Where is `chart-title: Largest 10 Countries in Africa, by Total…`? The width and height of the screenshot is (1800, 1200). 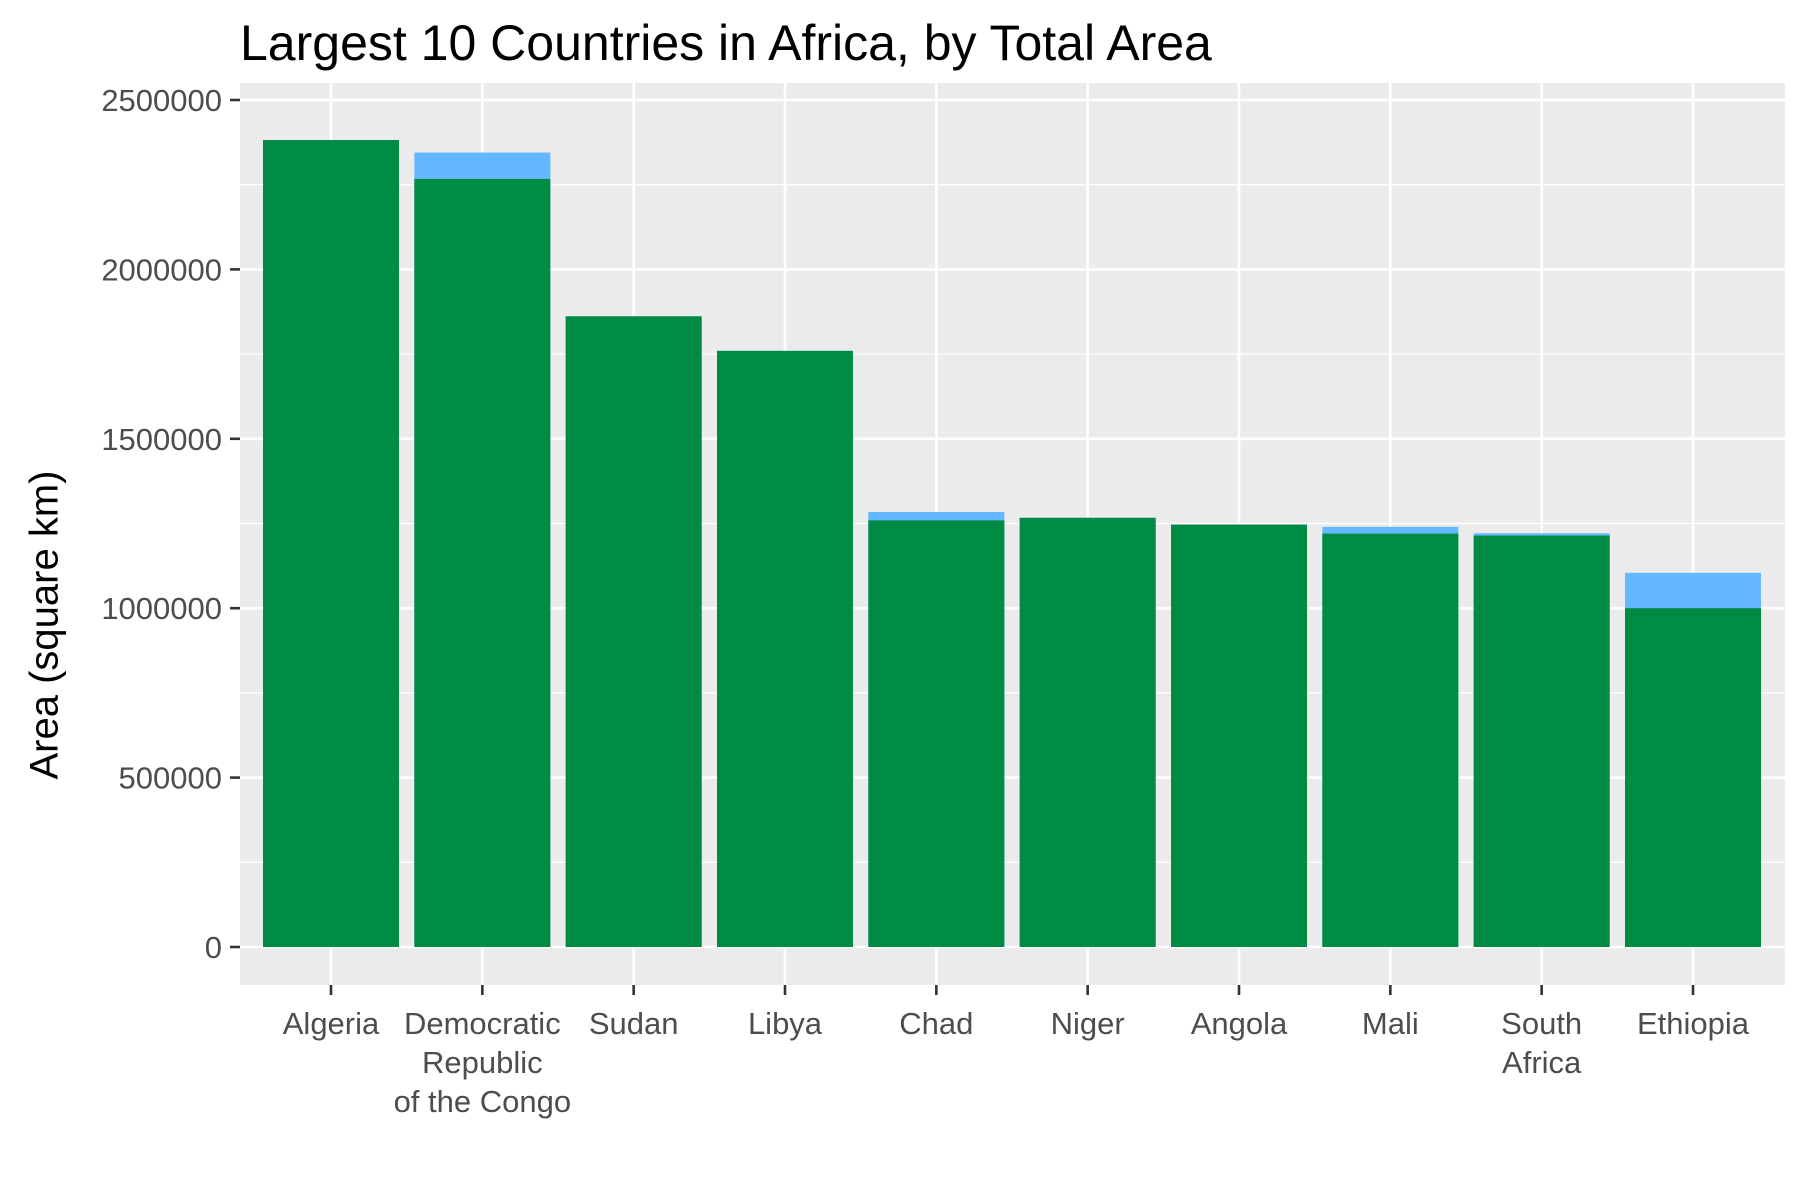 chart-title: Largest 10 Countries in Africa, by Total… is located at coordinates (726, 43).